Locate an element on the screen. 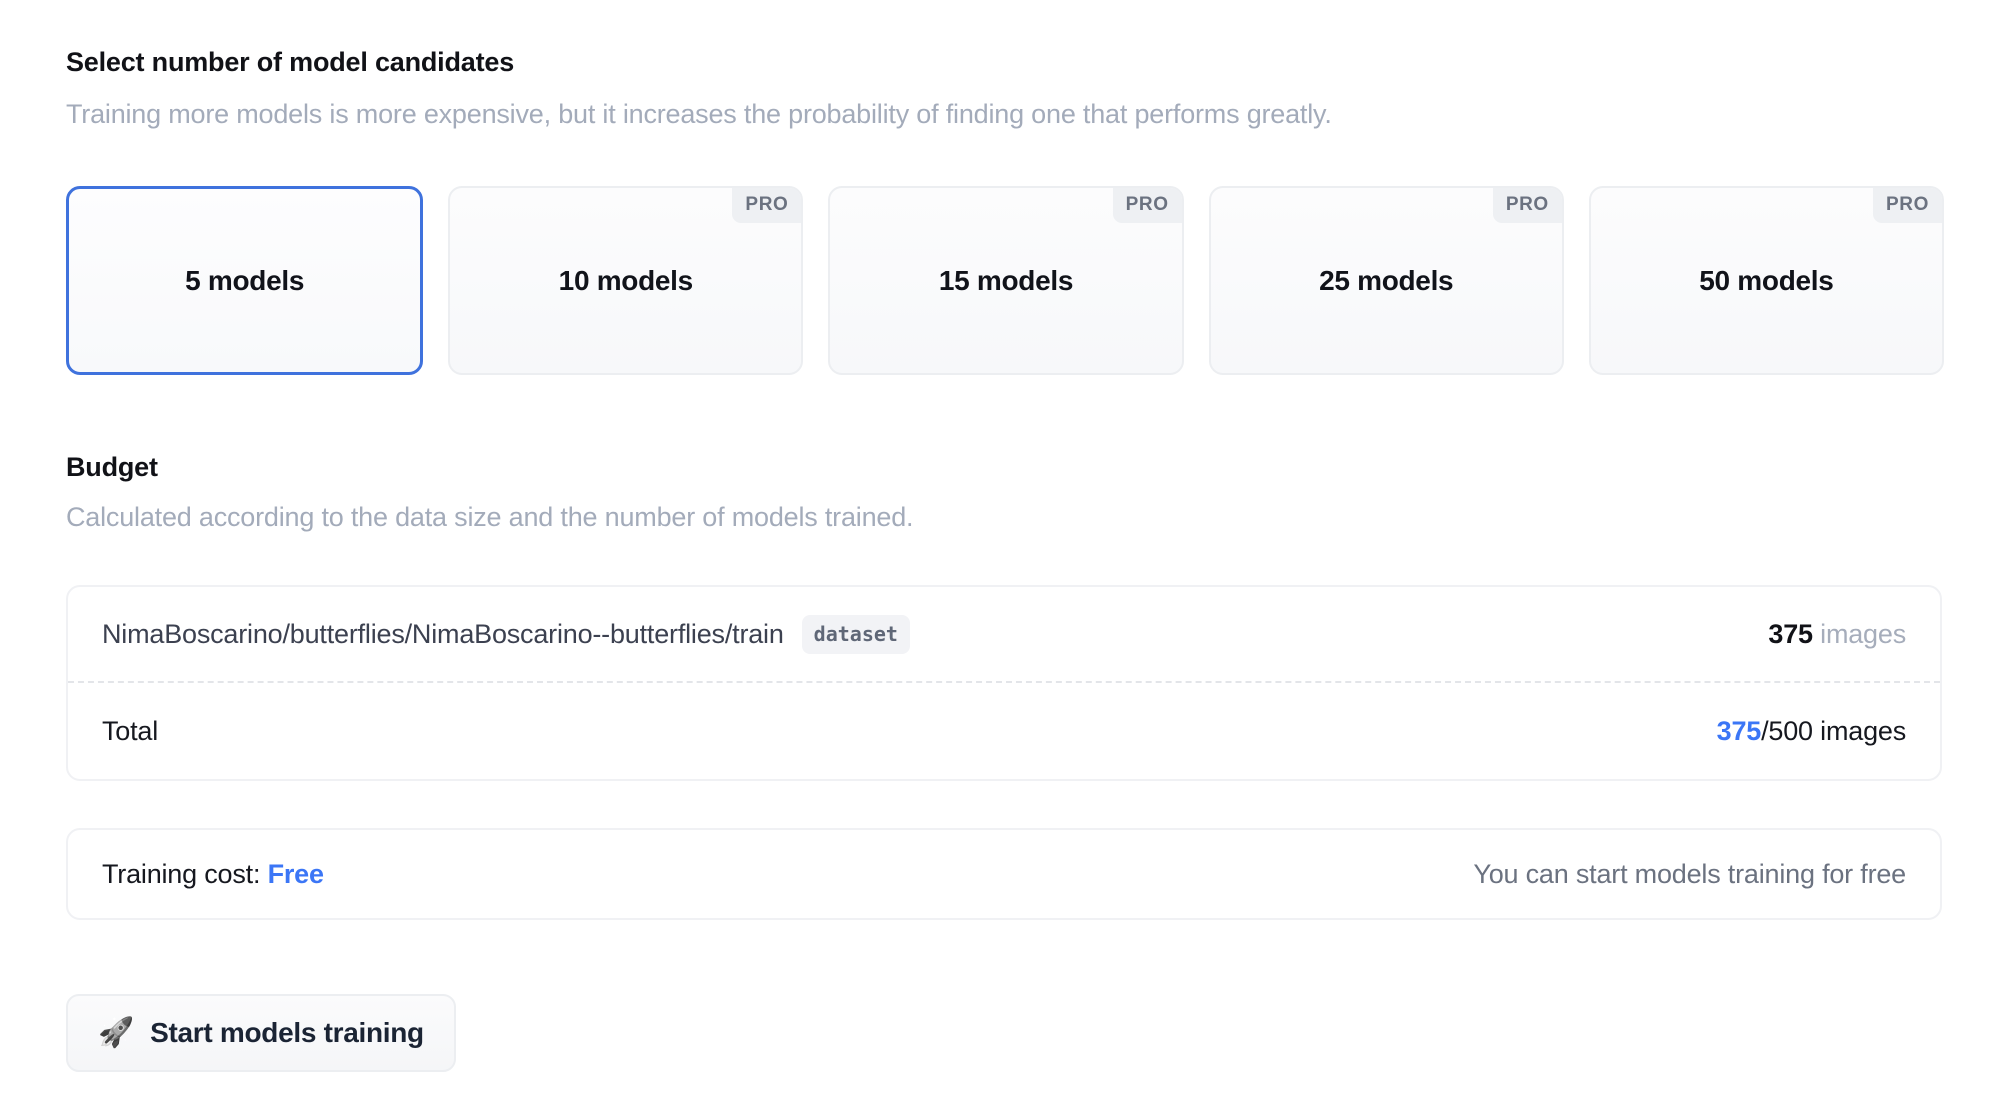 The image size is (2004, 1106). rocket-icon: 🚀 is located at coordinates (116, 1032).